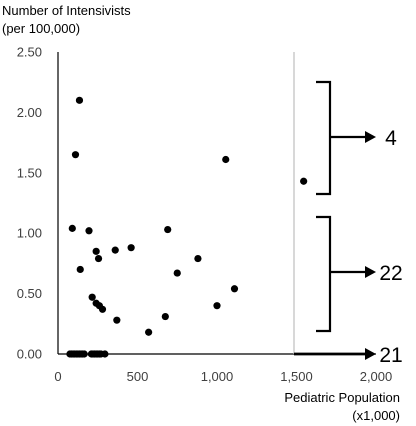 Image resolution: width=416 pixels, height=426 pixels. Describe the element at coordinates (376, 376) in the screenshot. I see `x-tick-label: 2,000` at that location.